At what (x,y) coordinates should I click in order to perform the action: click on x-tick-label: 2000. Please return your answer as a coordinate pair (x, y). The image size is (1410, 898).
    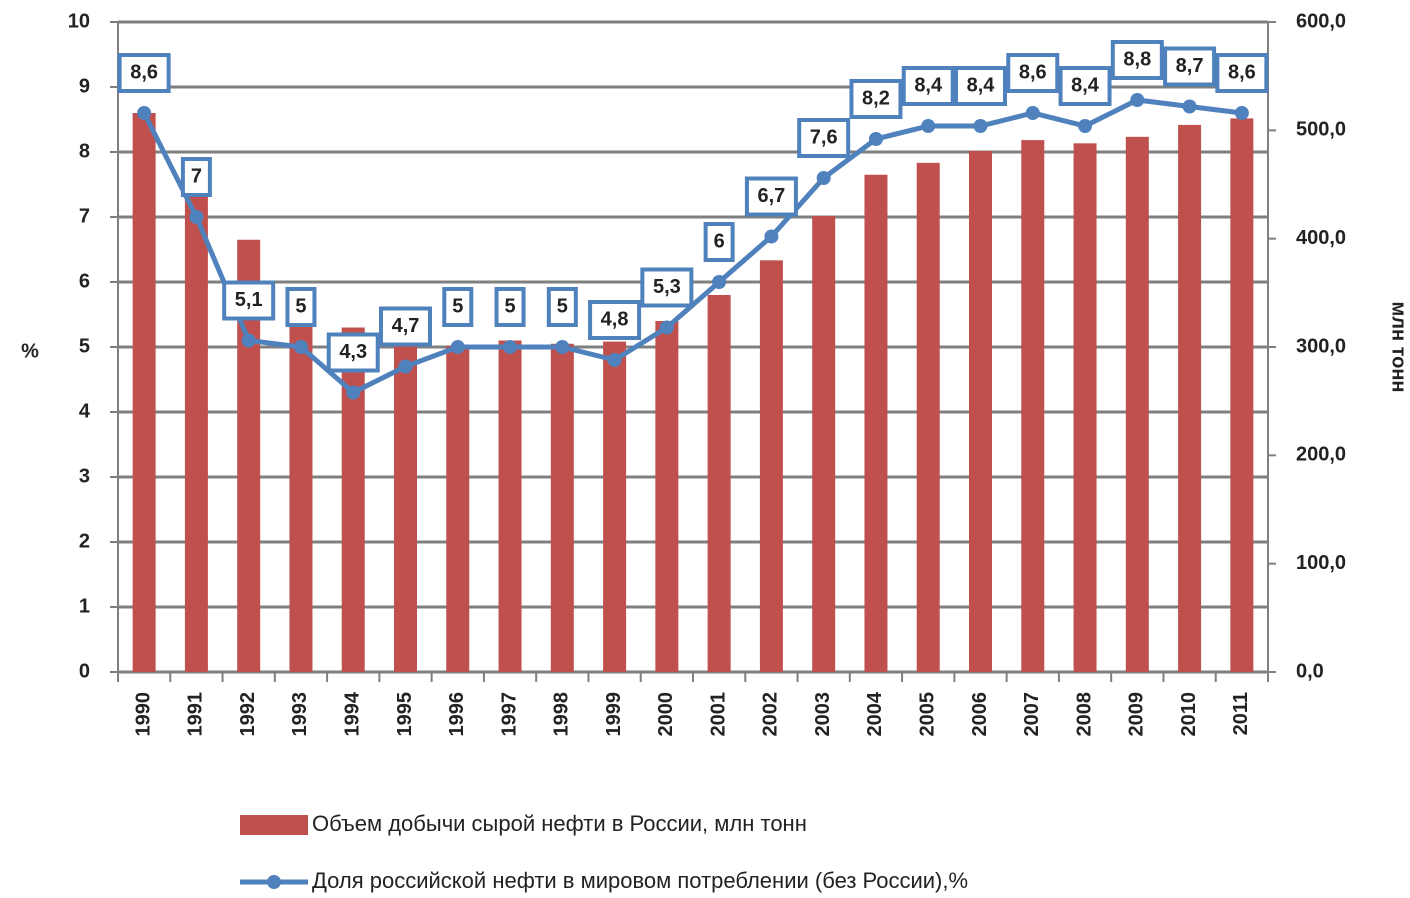
    Looking at the image, I should click on (666, 714).